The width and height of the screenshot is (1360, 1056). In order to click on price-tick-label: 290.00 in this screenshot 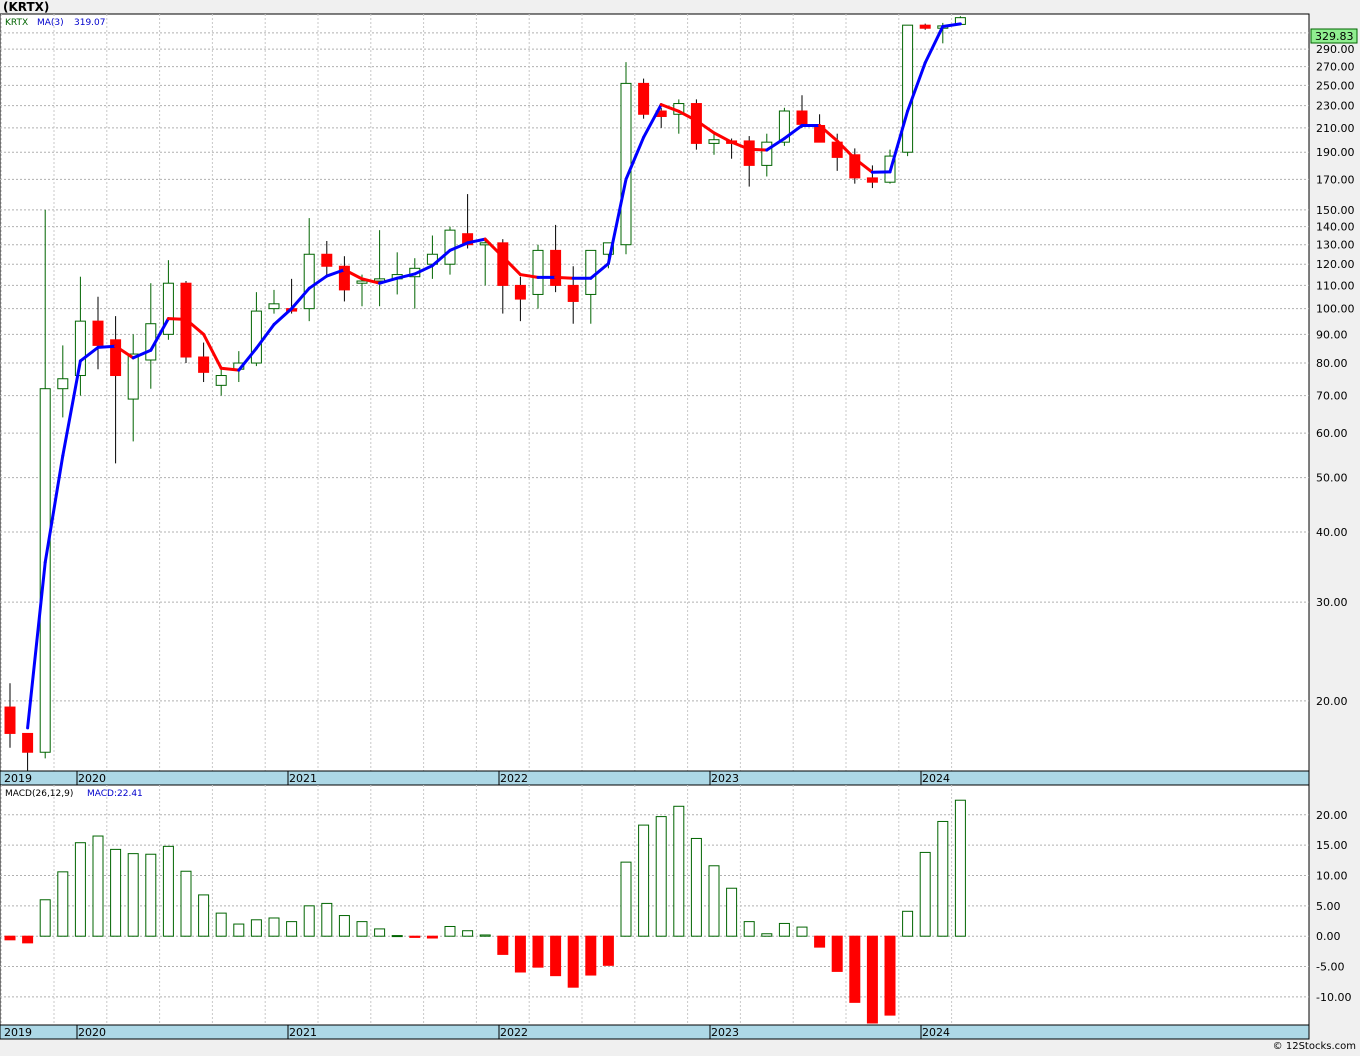, I will do `click(1335, 49)`.